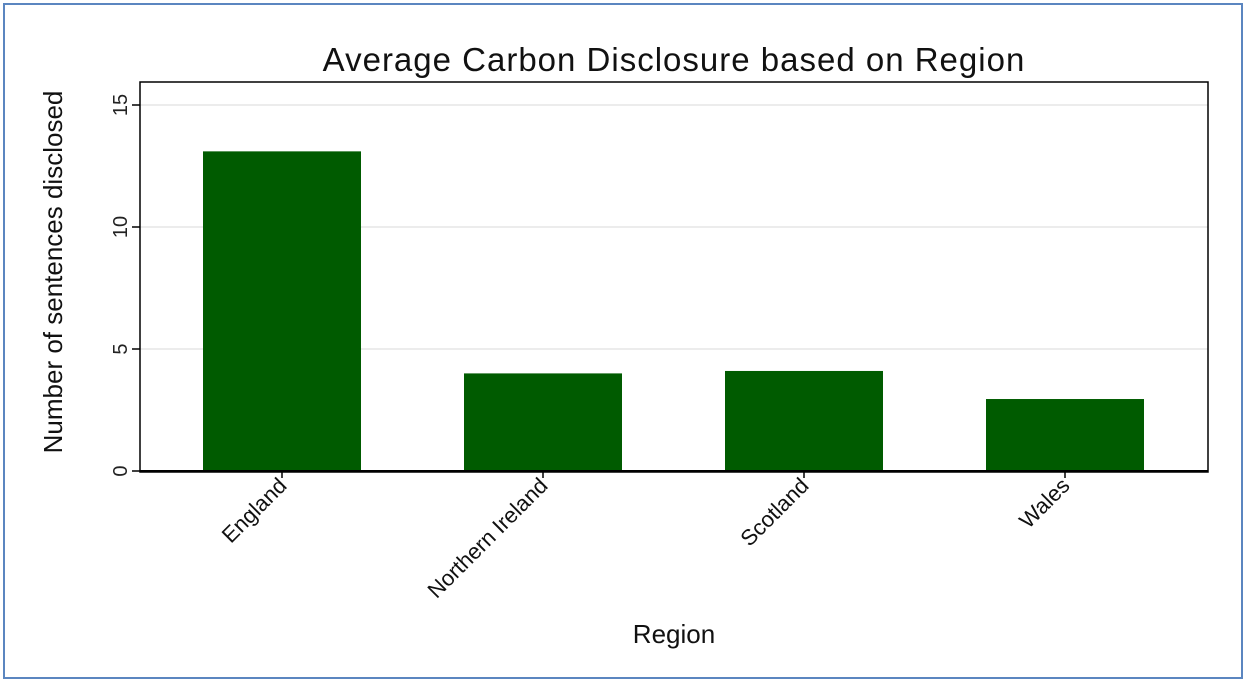  Describe the element at coordinates (282, 311) in the screenshot. I see `bar-england` at that location.